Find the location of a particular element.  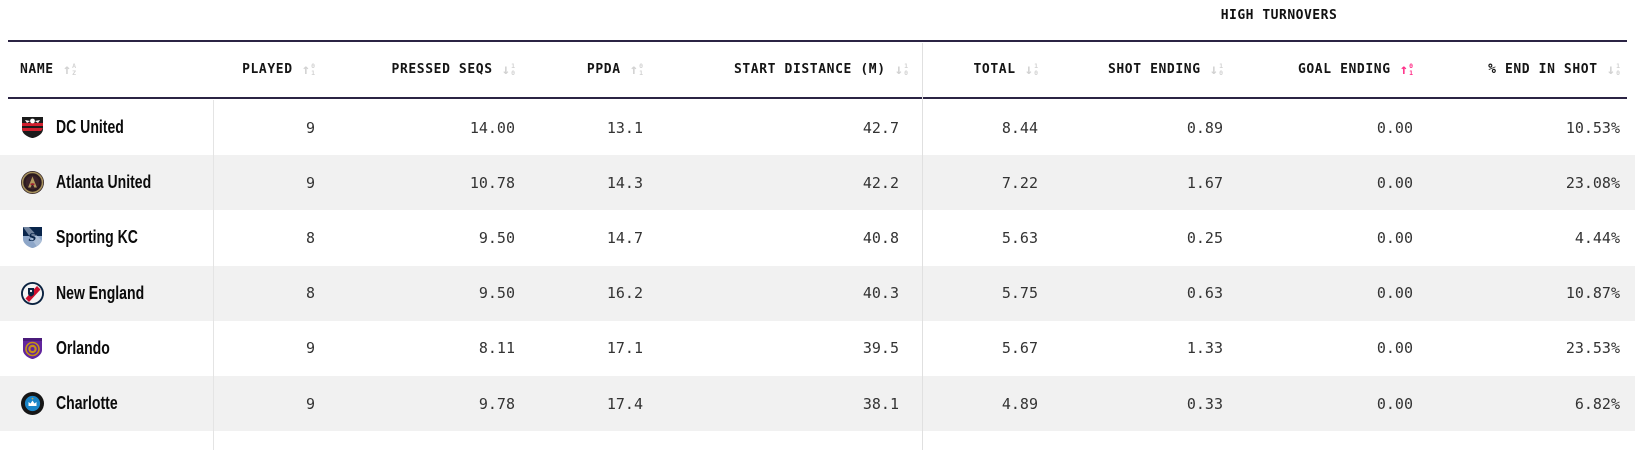

pressed-seqs-cell: 14.00 is located at coordinates (492, 127).